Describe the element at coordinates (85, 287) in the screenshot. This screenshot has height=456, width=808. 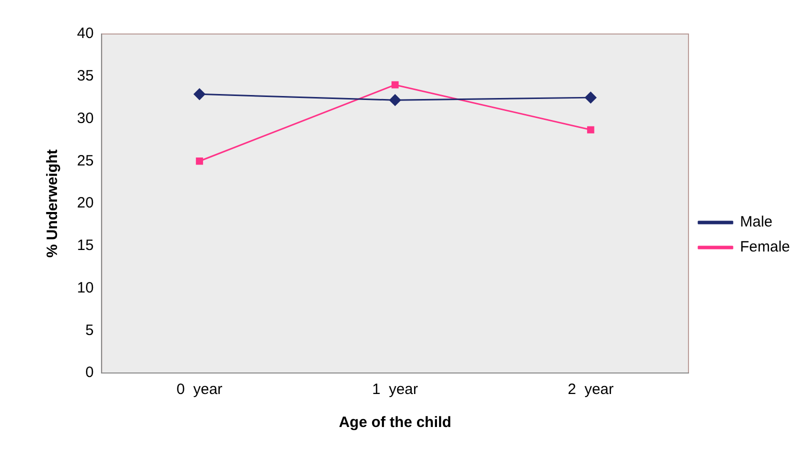
I see `y-tick-label: 10` at that location.